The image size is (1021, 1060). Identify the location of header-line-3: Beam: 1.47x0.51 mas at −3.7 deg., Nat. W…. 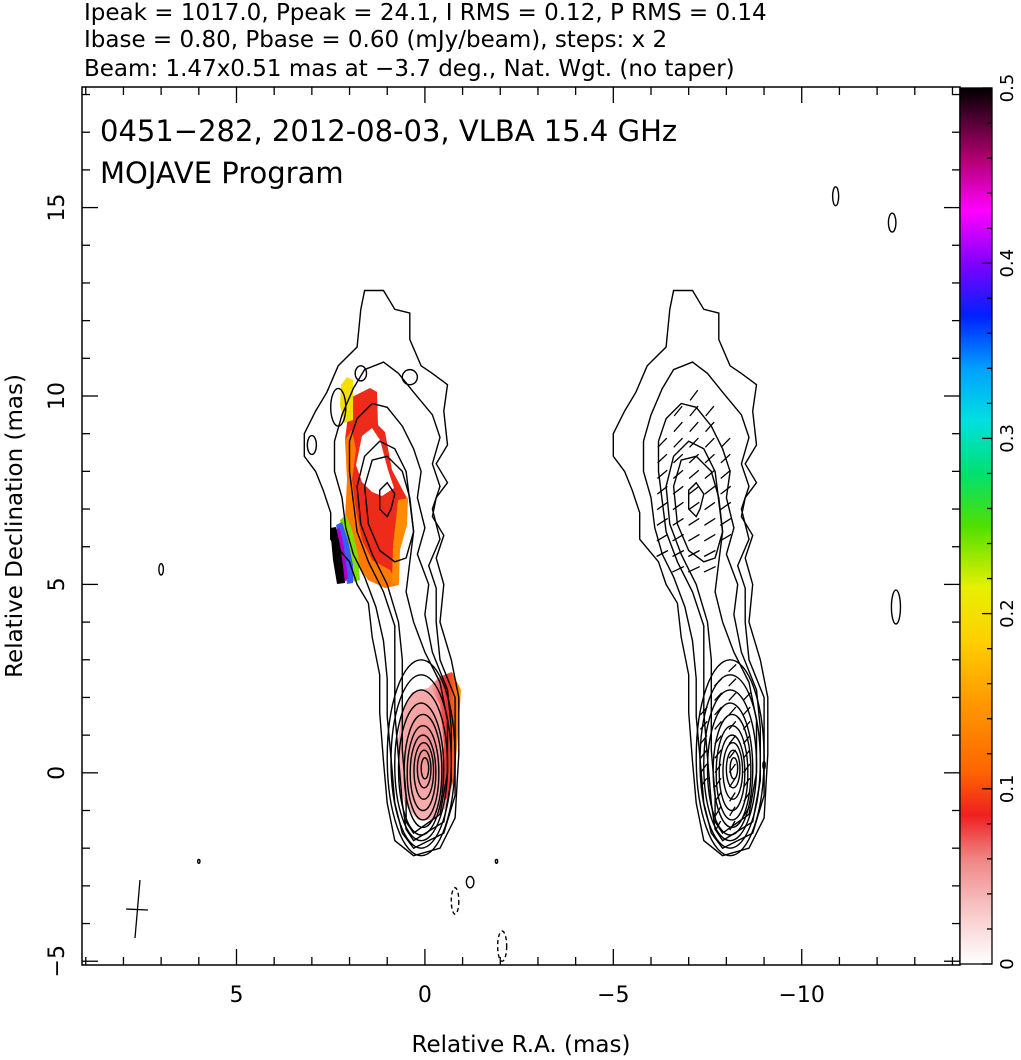
(409, 69).